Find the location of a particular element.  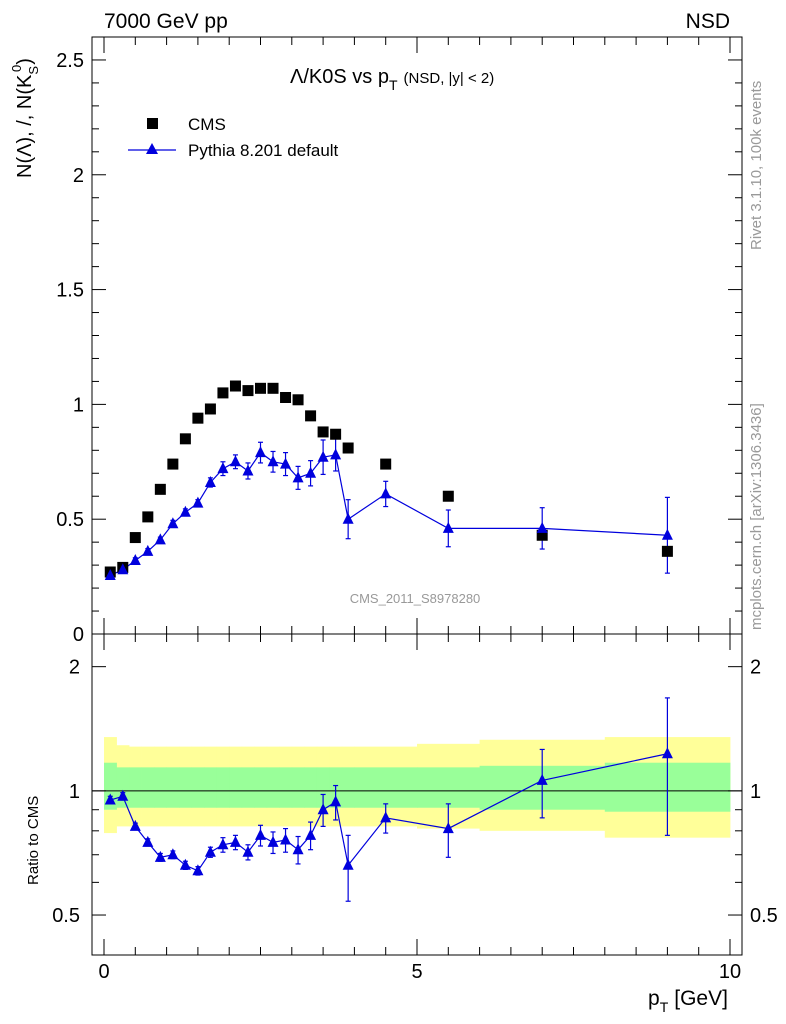

legend-pythia-marker is located at coordinates (152, 148).